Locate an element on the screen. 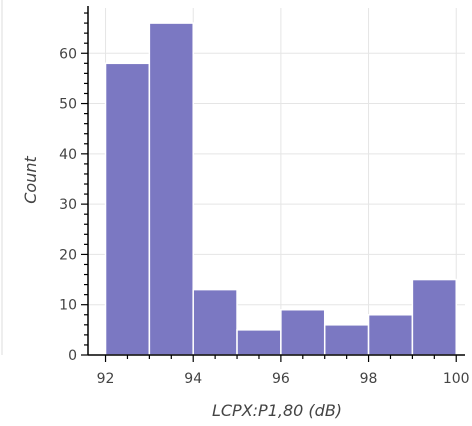 The height and width of the screenshot is (426, 472). y-tick-labels: 0 10 20 30 40 50 60 is located at coordinates (68, 205).